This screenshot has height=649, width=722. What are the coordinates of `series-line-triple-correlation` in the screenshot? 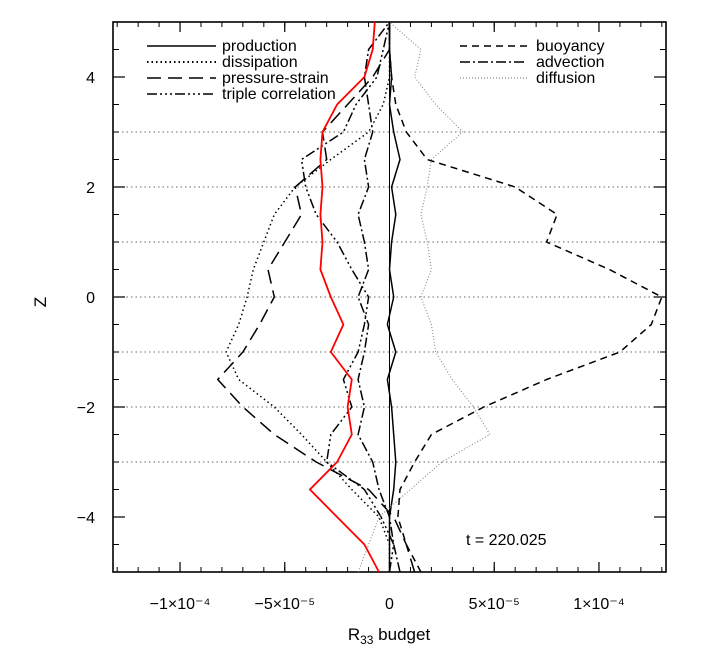 It's located at (347, 297).